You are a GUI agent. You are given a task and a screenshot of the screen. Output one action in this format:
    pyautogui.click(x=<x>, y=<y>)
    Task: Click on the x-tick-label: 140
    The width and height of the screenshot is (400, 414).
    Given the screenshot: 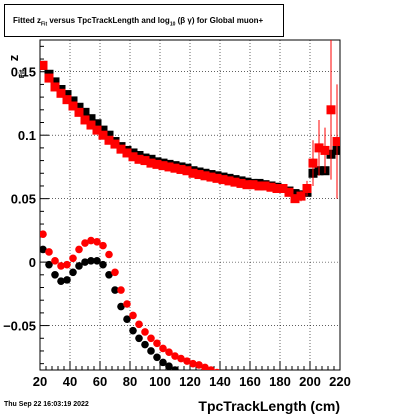 What is the action you would take?
    pyautogui.click(x=220, y=381)
    